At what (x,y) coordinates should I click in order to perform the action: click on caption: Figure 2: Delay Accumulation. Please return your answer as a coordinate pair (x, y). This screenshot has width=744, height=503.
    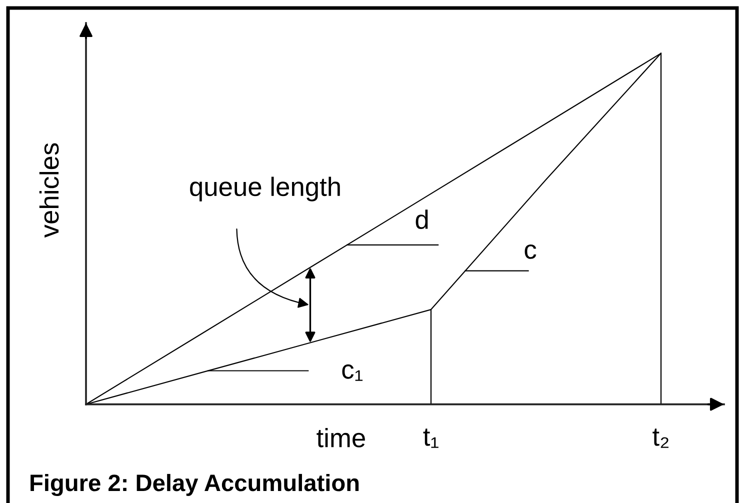
    Looking at the image, I should click on (194, 485).